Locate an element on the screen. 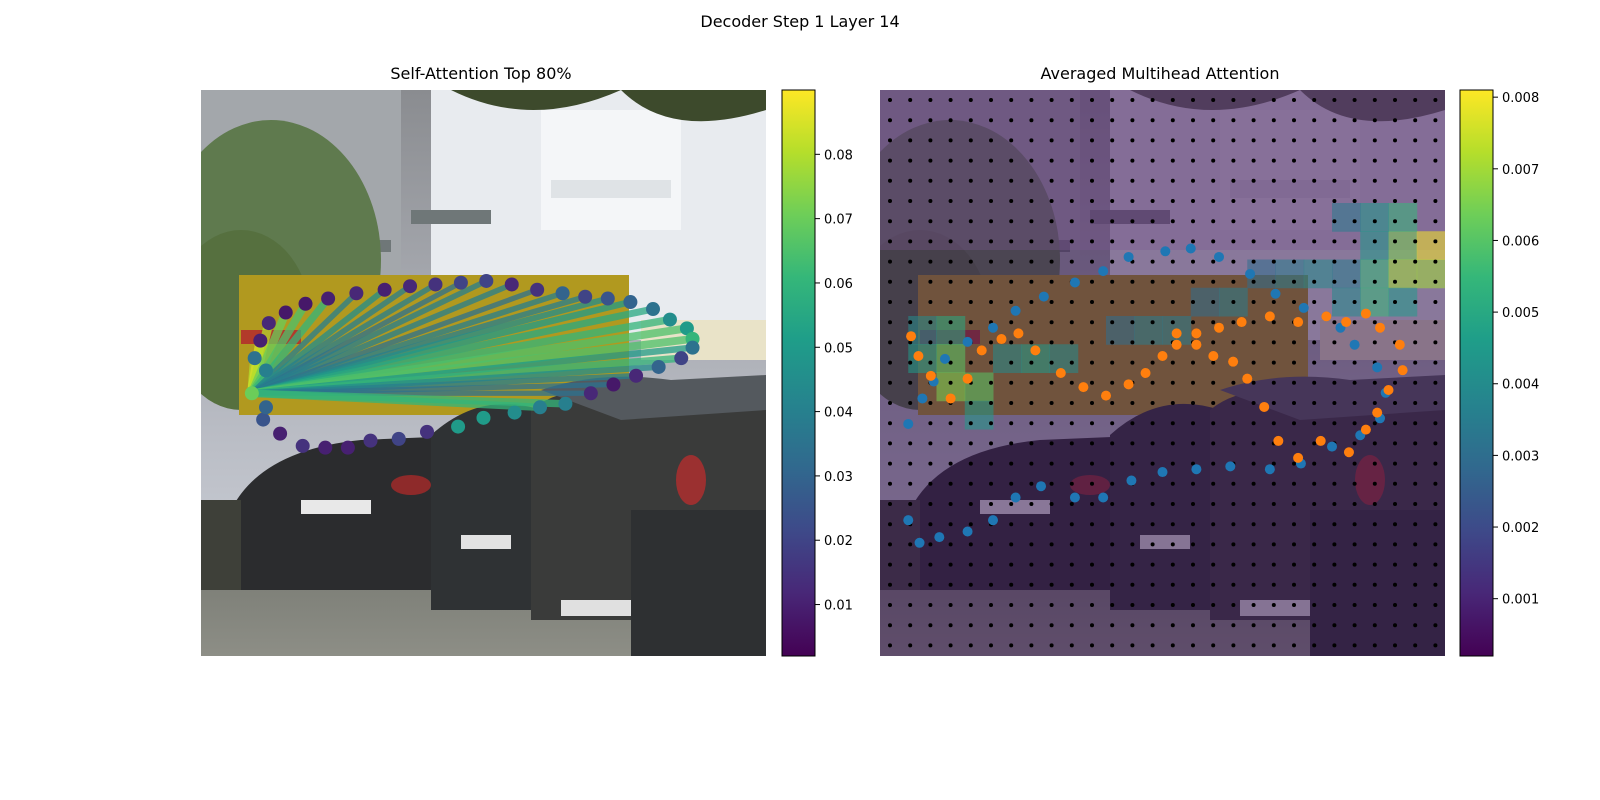 The width and height of the screenshot is (1600, 800). colorbar-tick-label: 0.03 is located at coordinates (838, 477).